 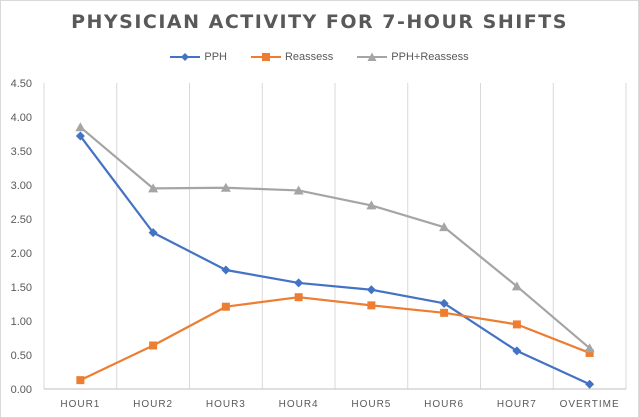 I want to click on y-tick-label: 2.50, so click(x=21, y=220).